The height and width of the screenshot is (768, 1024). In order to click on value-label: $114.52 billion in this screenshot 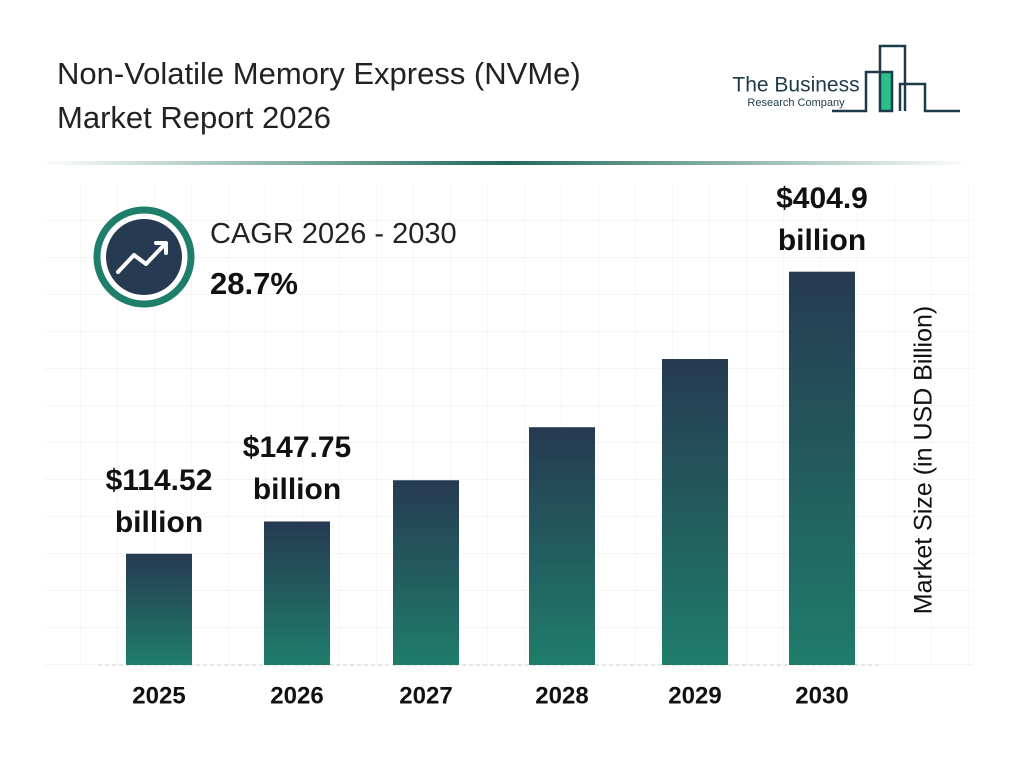, I will do `click(159, 501)`.